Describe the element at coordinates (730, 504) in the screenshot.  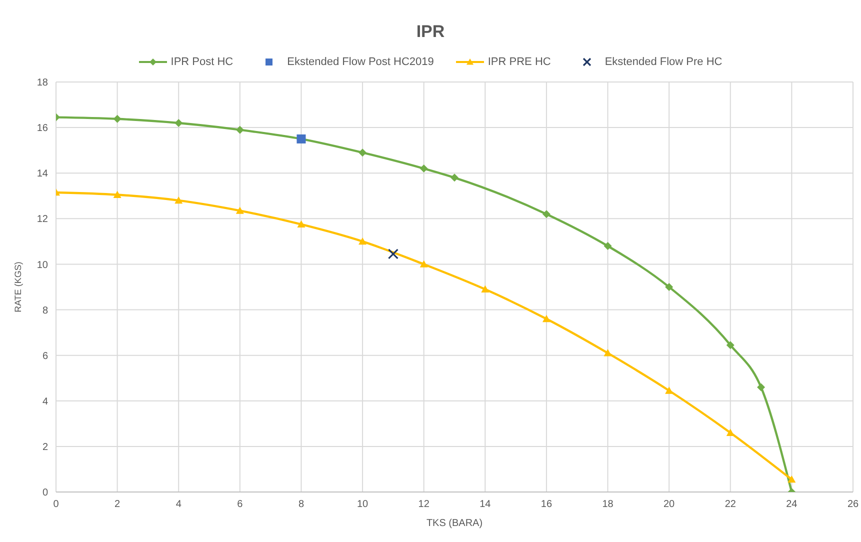
I see `x-tick-label: 22` at that location.